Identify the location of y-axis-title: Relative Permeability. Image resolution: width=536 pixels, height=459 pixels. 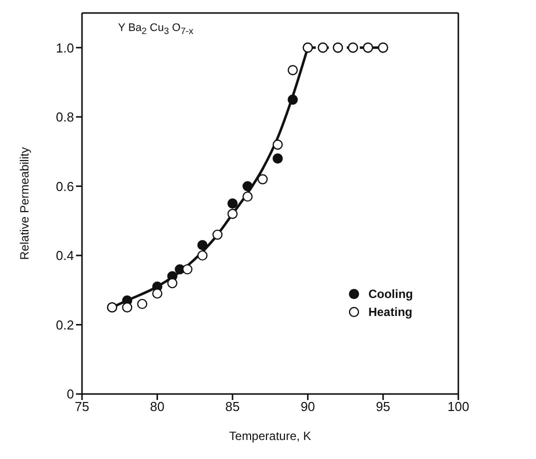
(24, 203).